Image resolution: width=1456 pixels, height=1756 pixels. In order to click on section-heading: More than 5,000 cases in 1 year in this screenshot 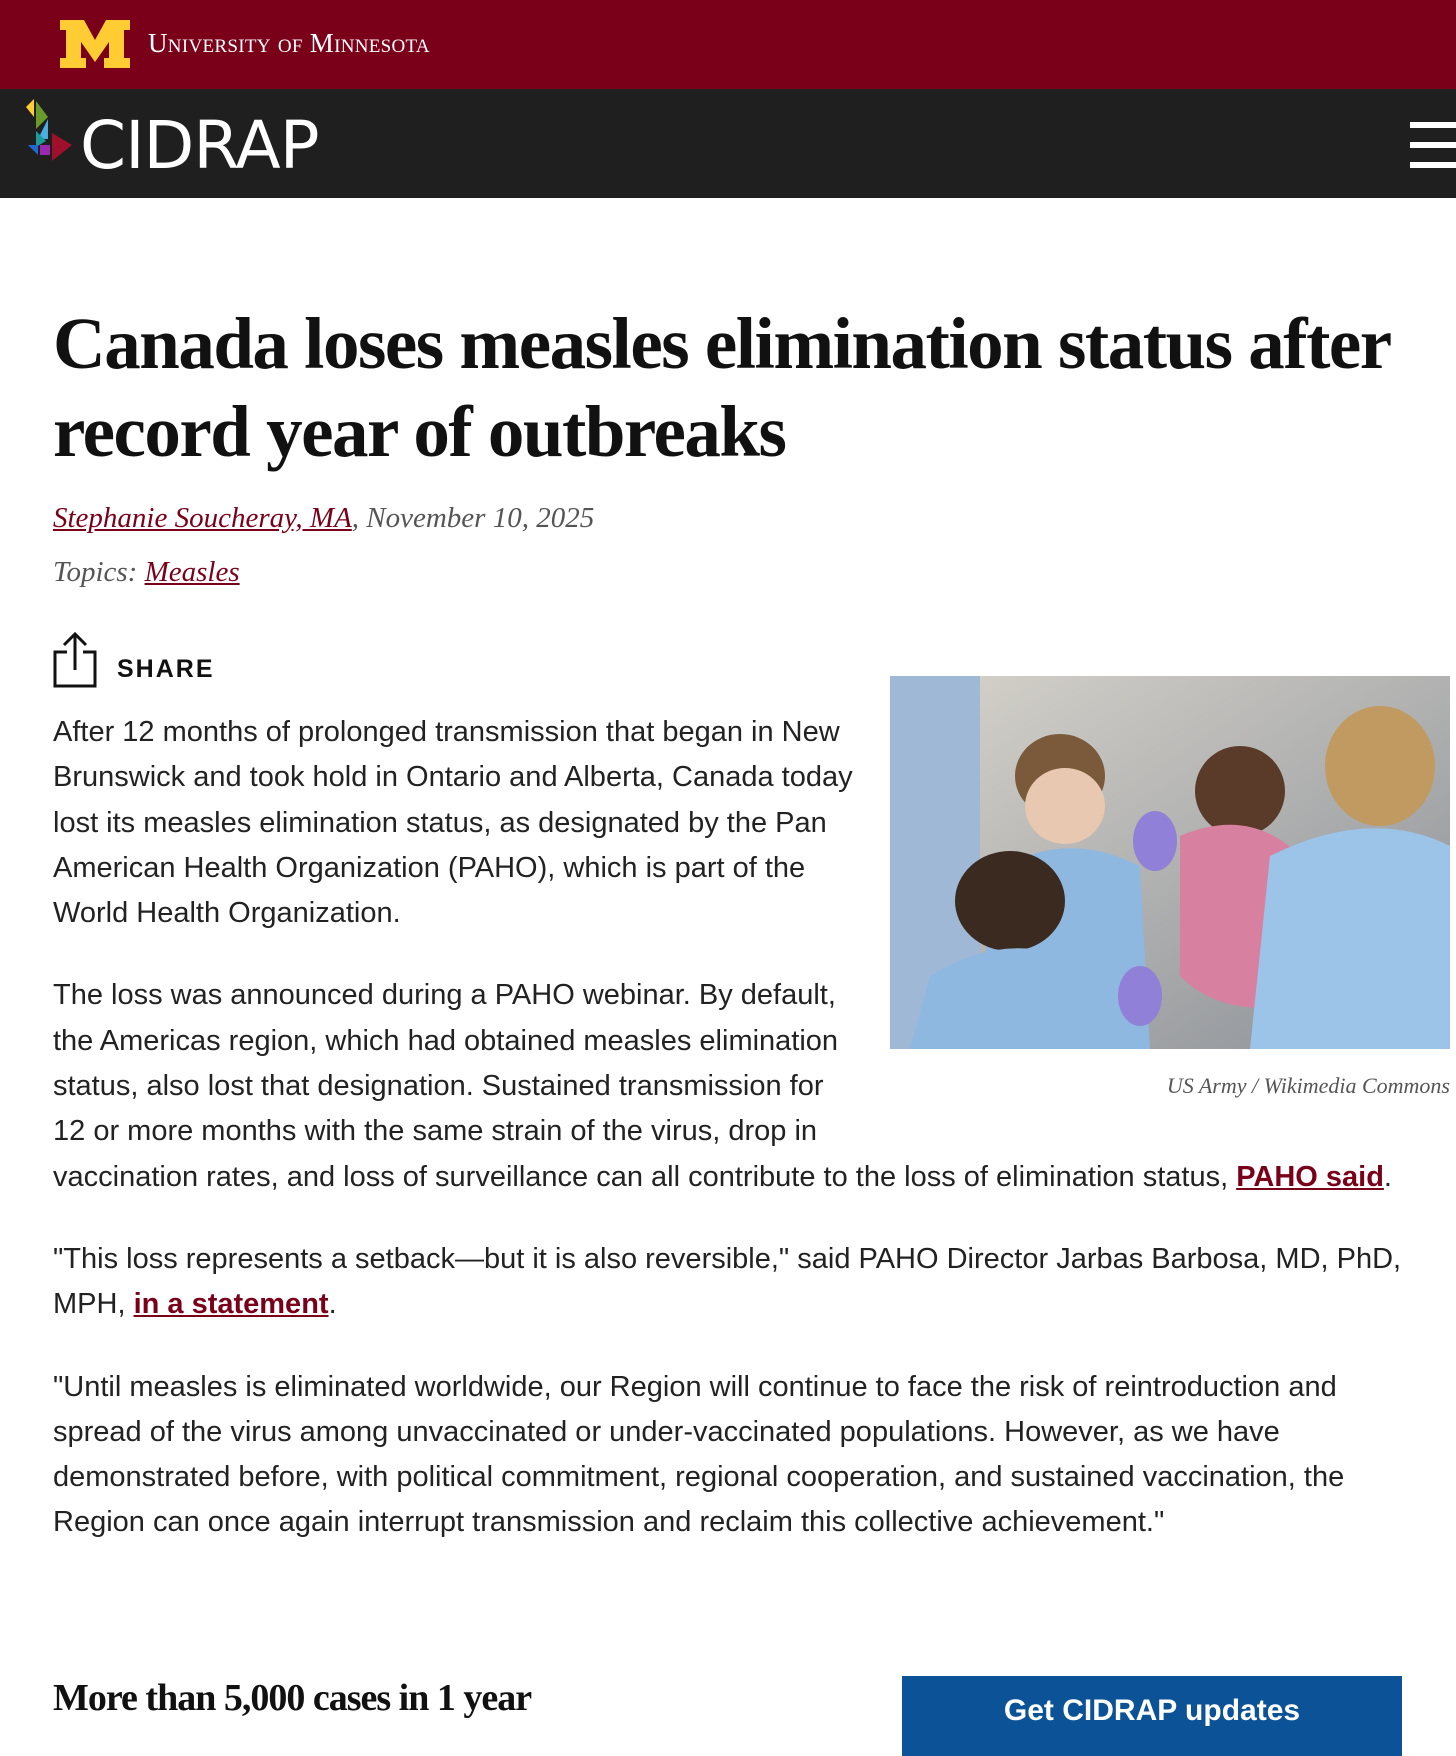, I will do `click(292, 1698)`.